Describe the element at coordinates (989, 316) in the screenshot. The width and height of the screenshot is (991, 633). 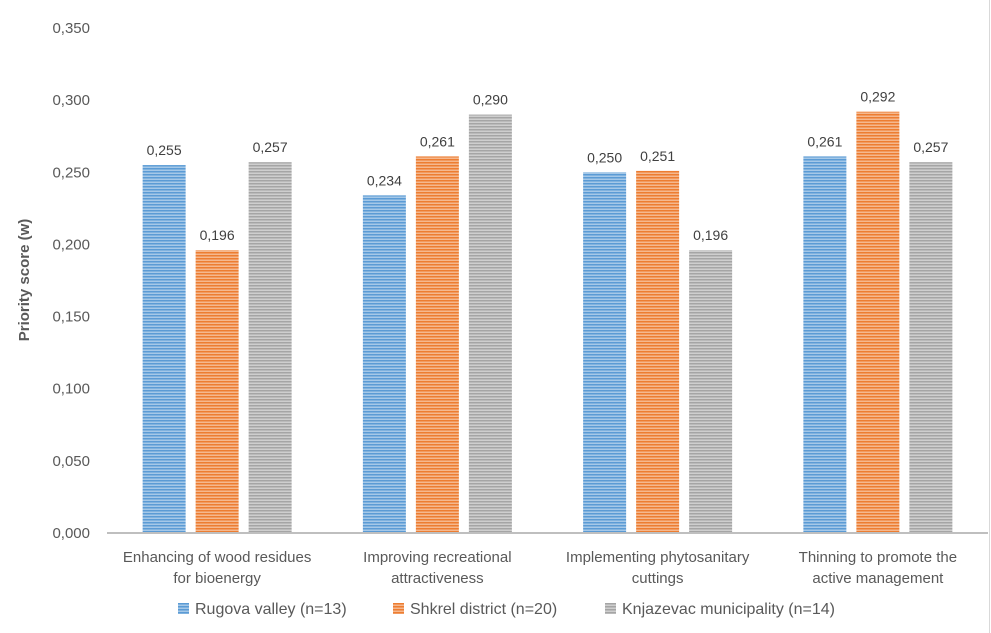
I see `chart-border` at that location.